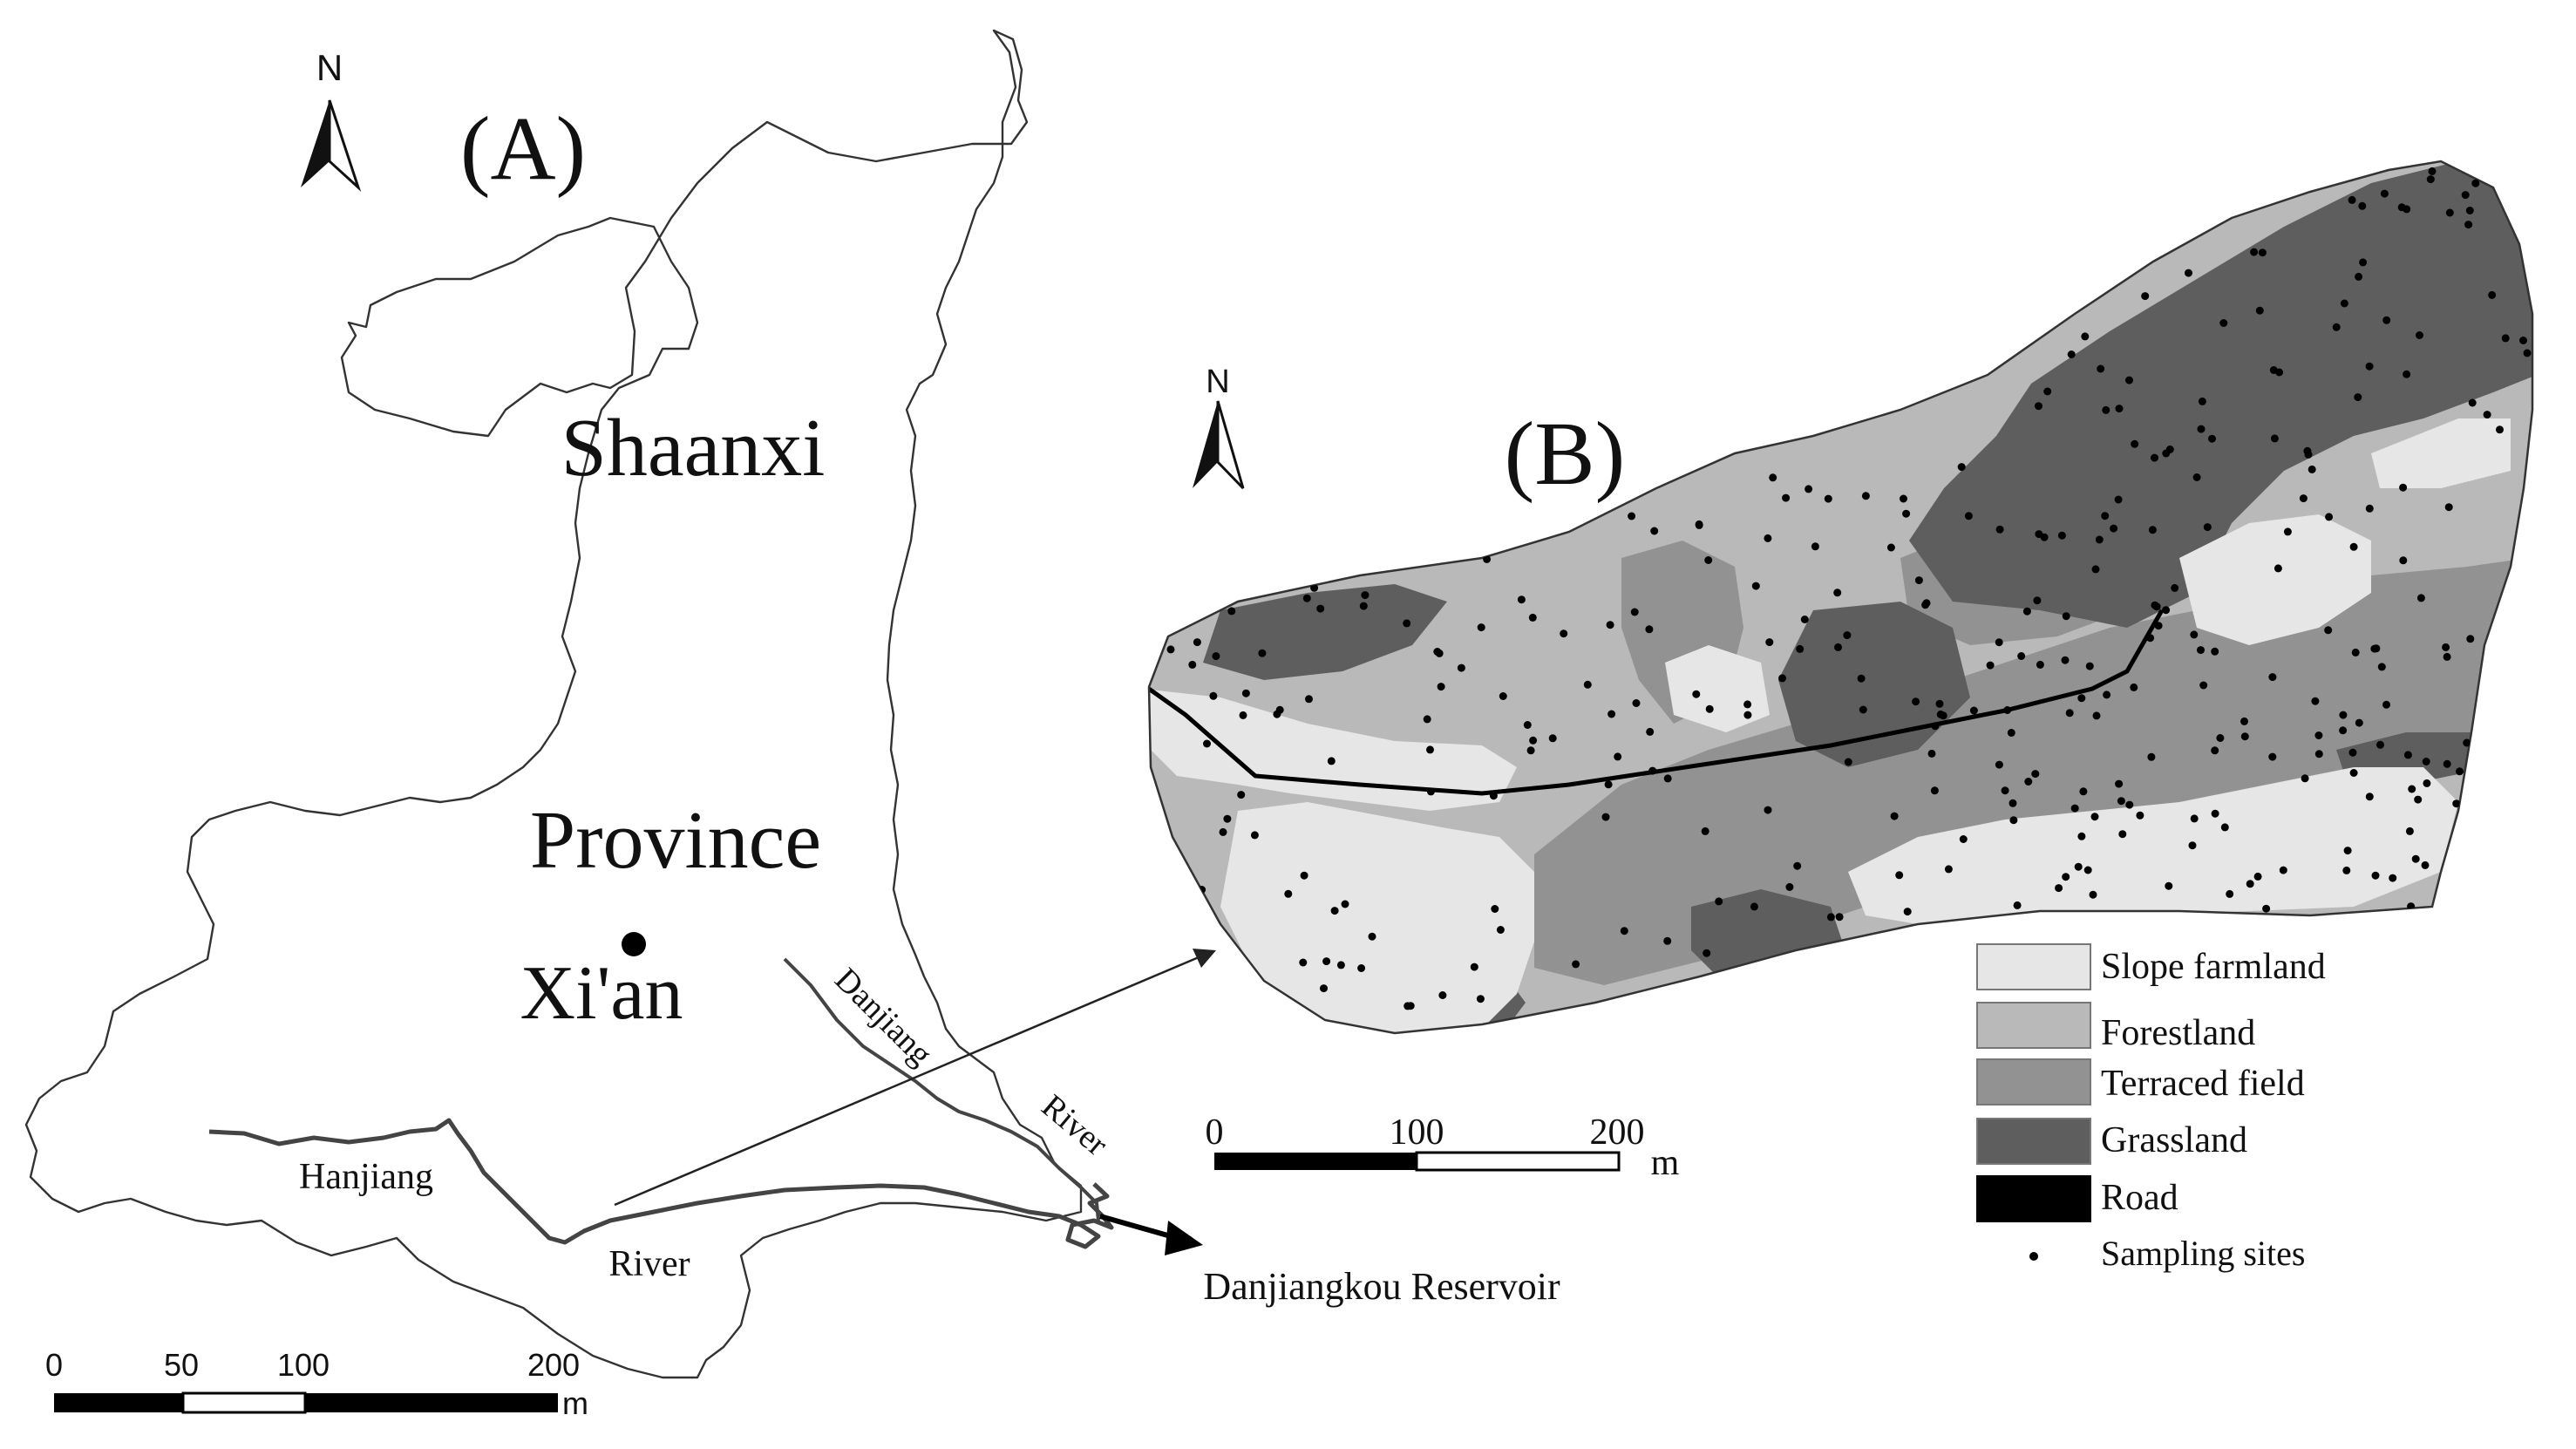 This screenshot has height=1449, width=2576. I want to click on location-arrow-head, so click(1204, 958).